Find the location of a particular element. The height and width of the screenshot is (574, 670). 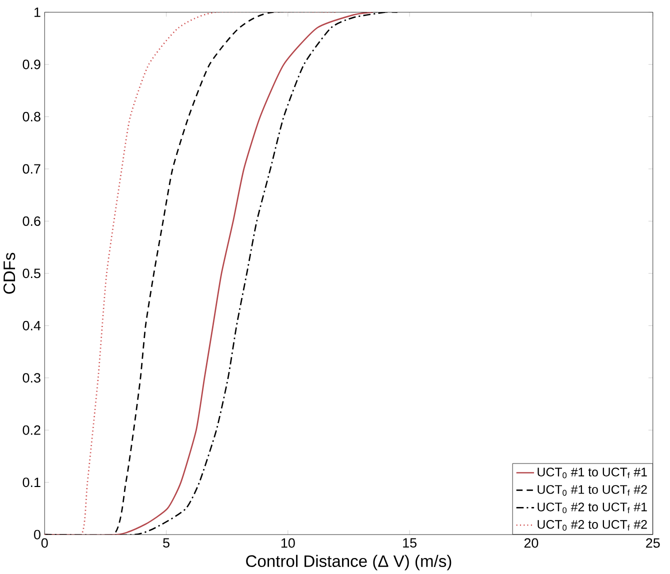

y-tick-label: 0.3 is located at coordinates (31, 378).